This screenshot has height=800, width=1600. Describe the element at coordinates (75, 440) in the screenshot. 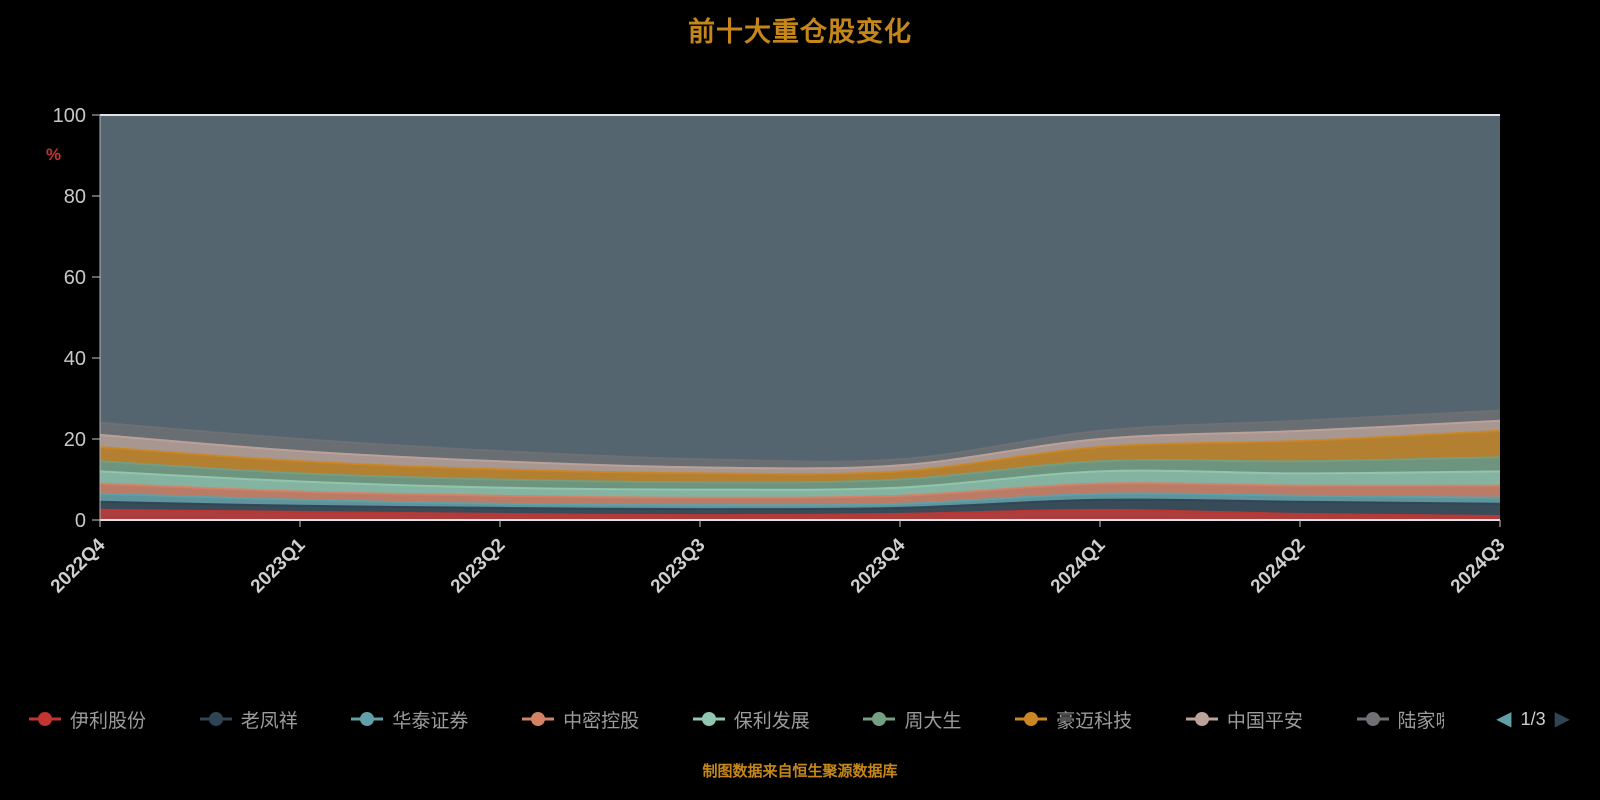

I see `y-tick-label: 20` at that location.